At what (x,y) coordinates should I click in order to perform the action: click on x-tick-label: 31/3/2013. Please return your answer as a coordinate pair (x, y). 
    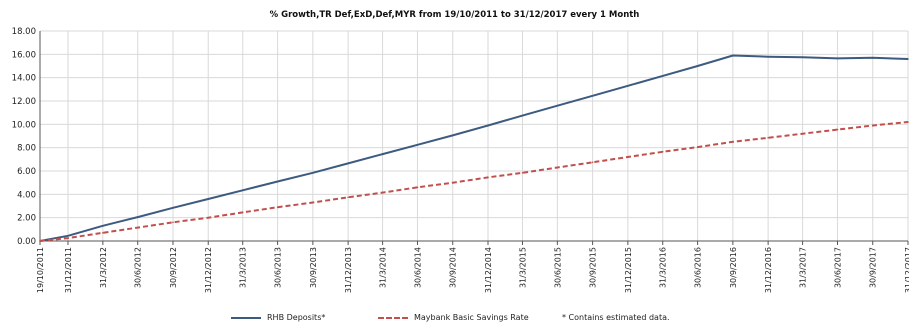
    Looking at the image, I should click on (243, 267).